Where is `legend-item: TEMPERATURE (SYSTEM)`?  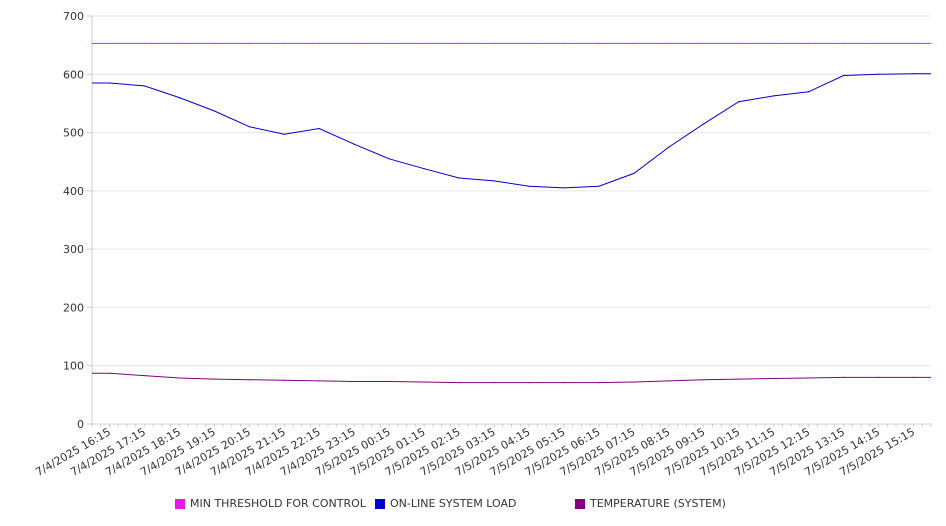
legend-item: TEMPERATURE (SYSTEM) is located at coordinates (650, 503).